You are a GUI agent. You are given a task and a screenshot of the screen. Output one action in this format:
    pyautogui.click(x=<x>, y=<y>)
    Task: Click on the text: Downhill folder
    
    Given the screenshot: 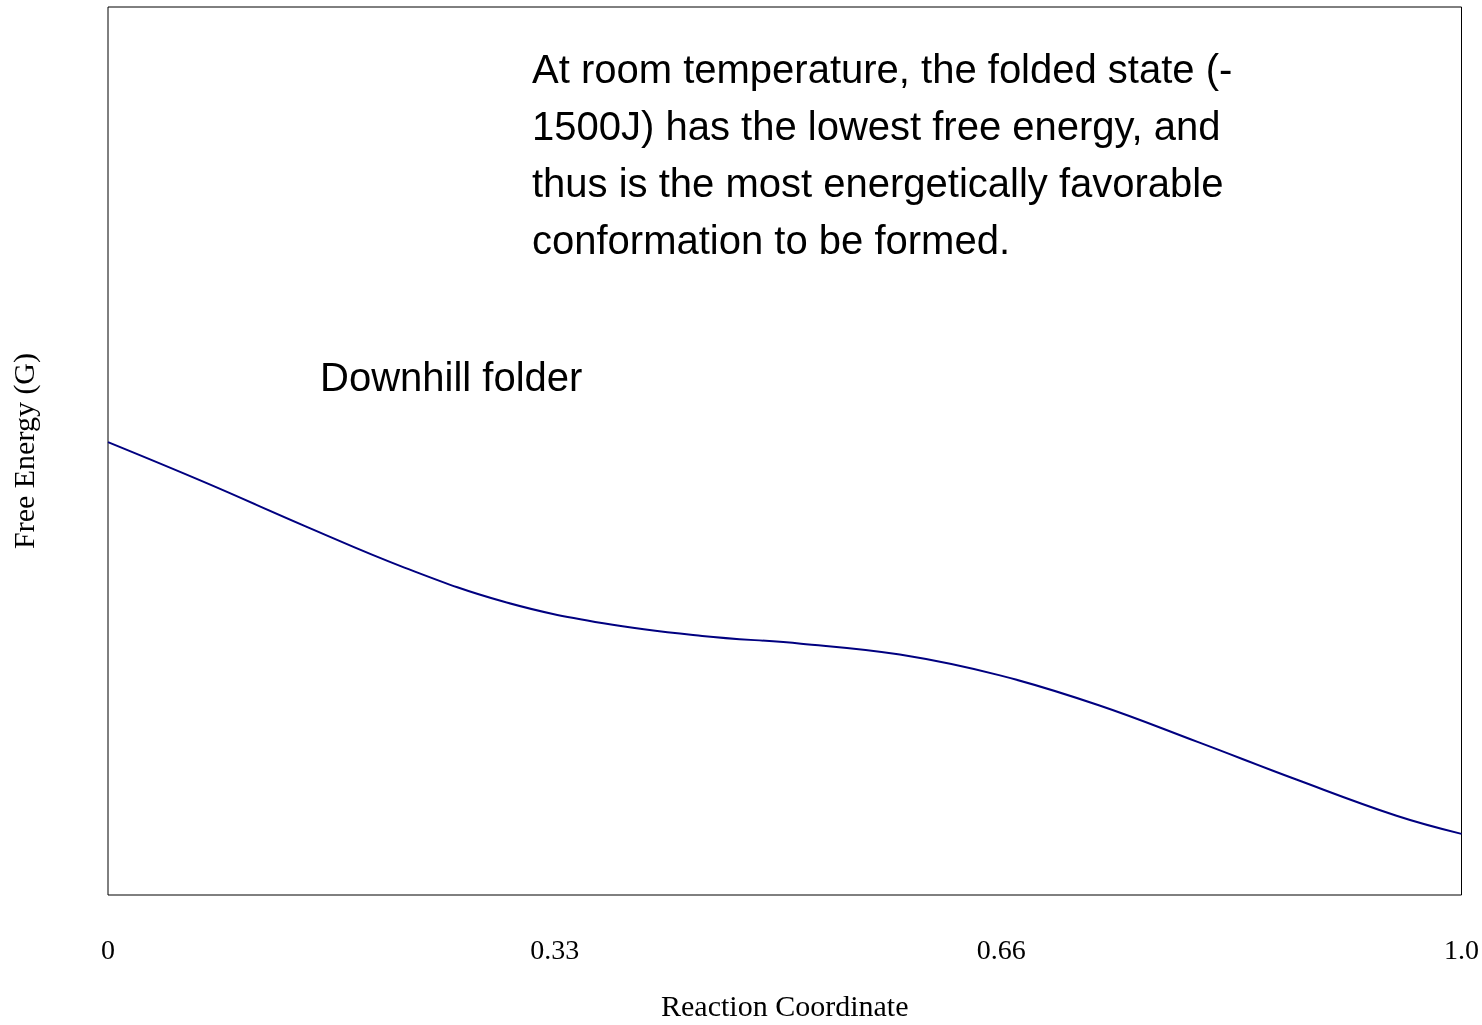 What is the action you would take?
    pyautogui.click(x=451, y=376)
    